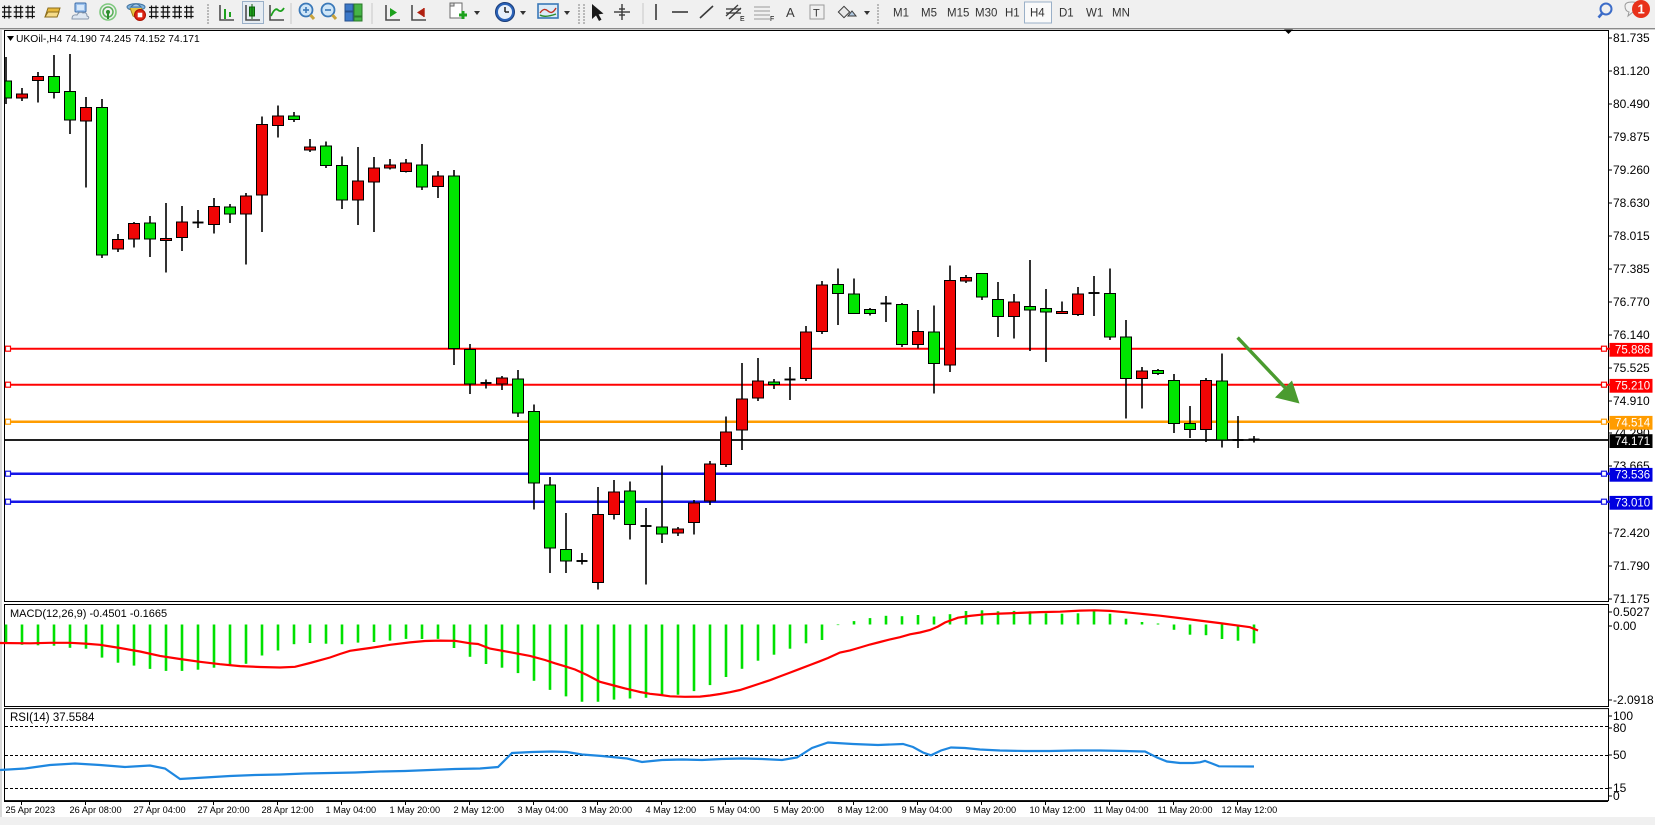  Describe the element at coordinates (1066, 14) in the screenshot. I see `svg-text: D1` at that location.